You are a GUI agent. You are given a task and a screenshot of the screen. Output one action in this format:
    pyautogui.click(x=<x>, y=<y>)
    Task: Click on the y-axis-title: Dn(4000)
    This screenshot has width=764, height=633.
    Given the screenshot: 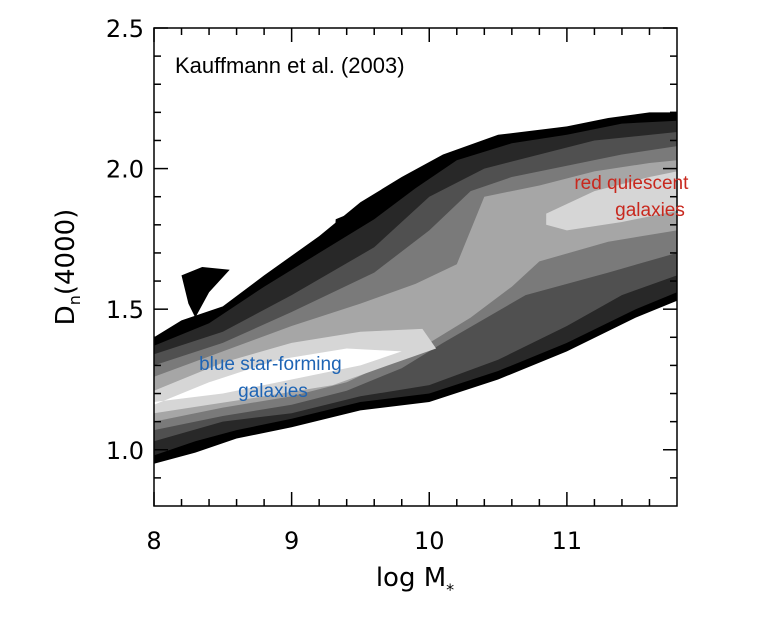 What is the action you would take?
    pyautogui.click(x=67, y=267)
    